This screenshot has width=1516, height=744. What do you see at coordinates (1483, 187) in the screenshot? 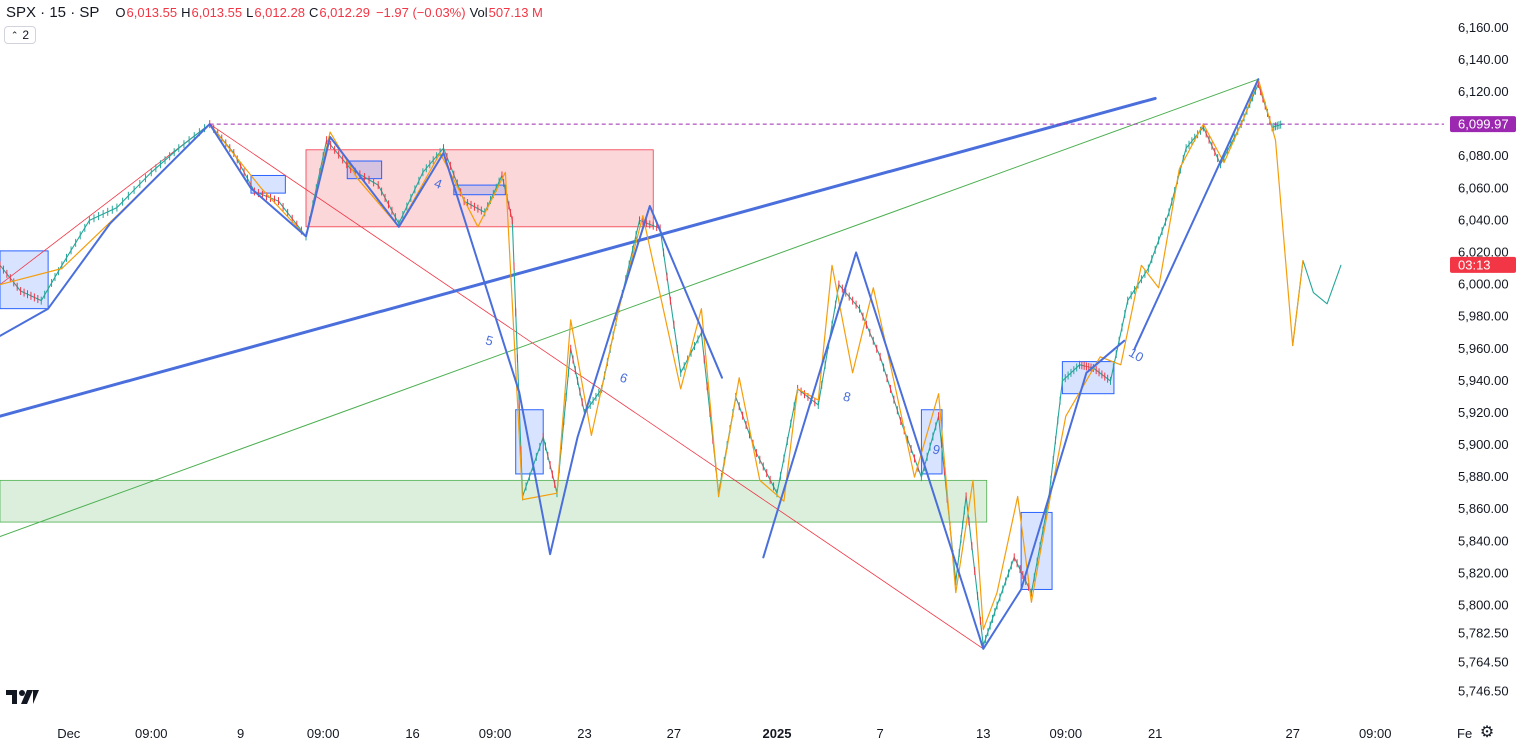
I see `y-tick-label: 6,060.00` at bounding box center [1483, 187].